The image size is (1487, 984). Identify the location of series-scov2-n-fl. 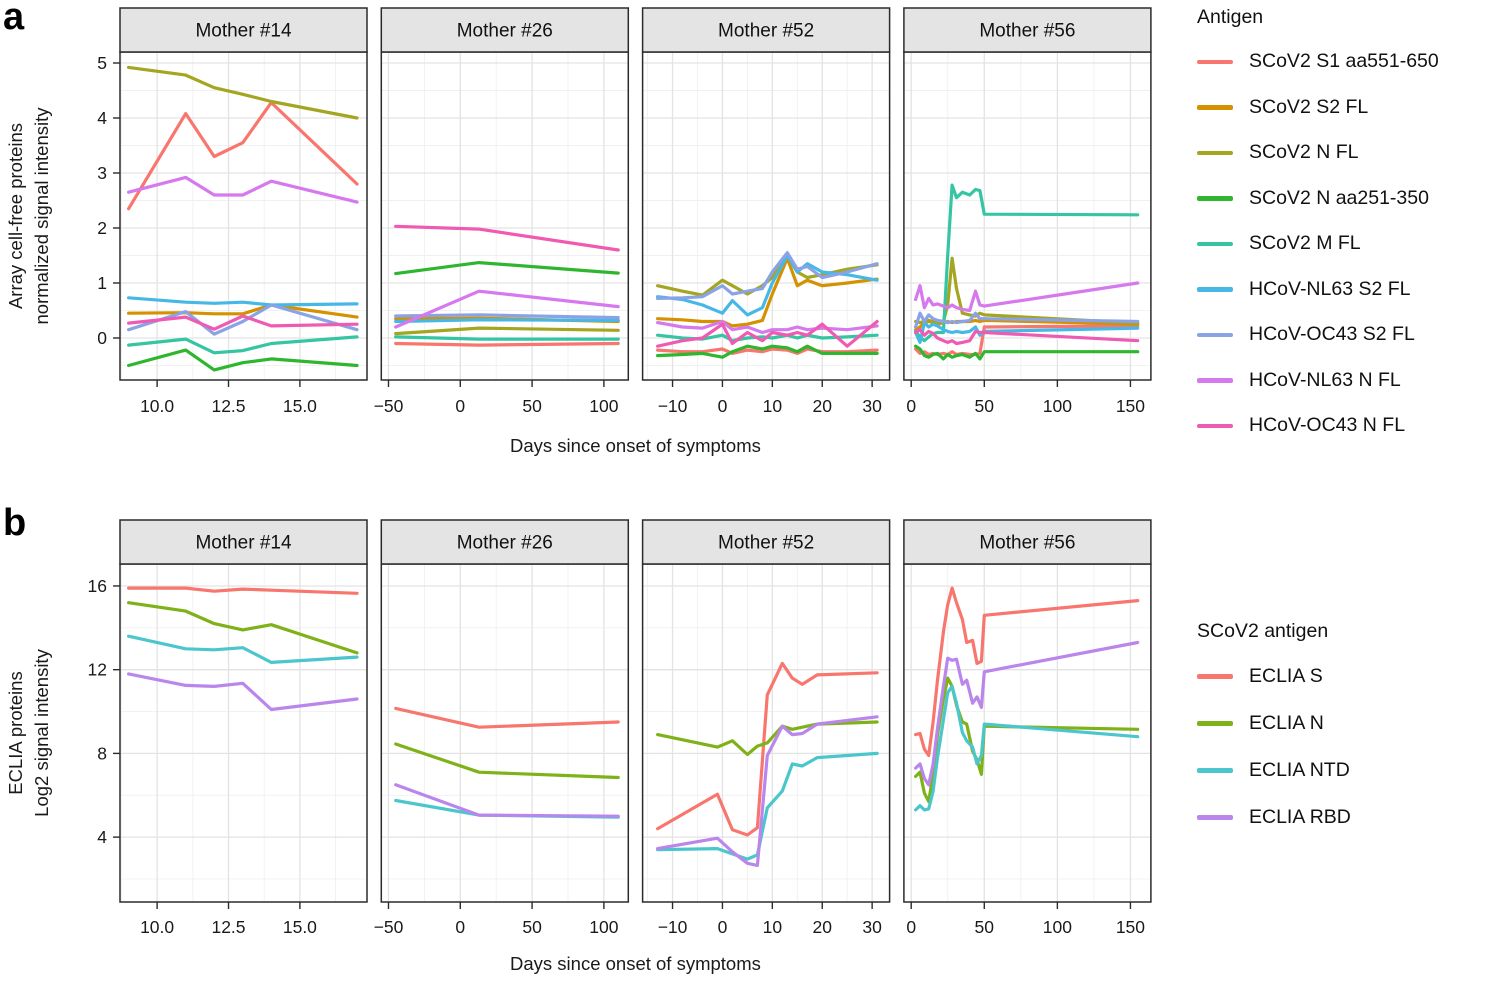
(243, 92).